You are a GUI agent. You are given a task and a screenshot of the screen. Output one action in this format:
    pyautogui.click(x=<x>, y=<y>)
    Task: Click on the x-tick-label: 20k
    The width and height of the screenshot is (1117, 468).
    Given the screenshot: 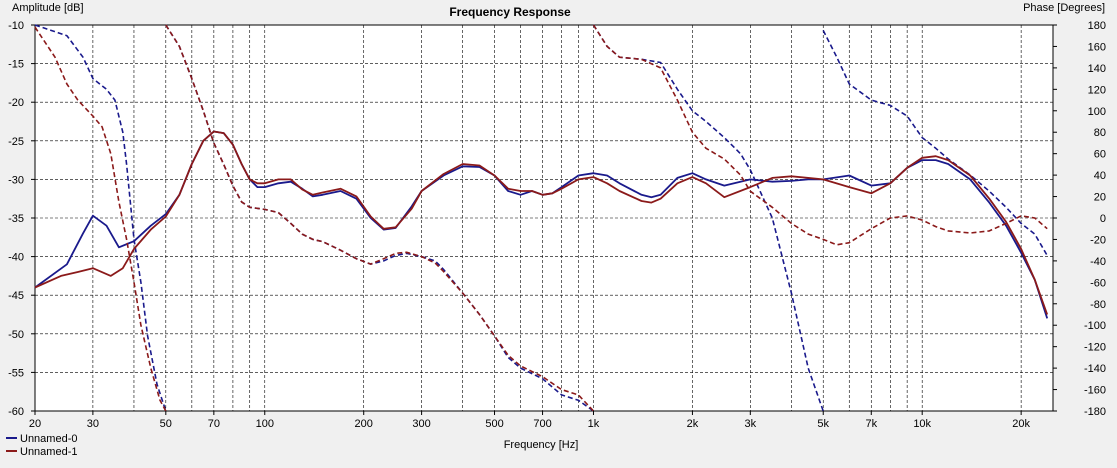 What is the action you would take?
    pyautogui.click(x=1021, y=424)
    